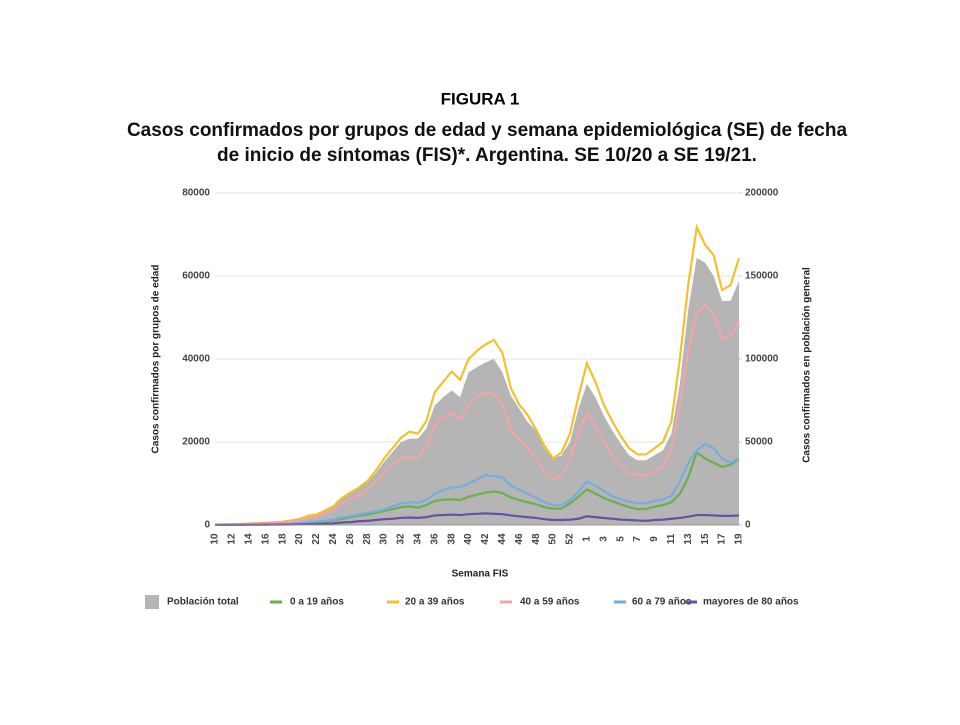 This screenshot has width=960, height=725. Describe the element at coordinates (536, 539) in the screenshot. I see `x-tick-label: 48` at that location.